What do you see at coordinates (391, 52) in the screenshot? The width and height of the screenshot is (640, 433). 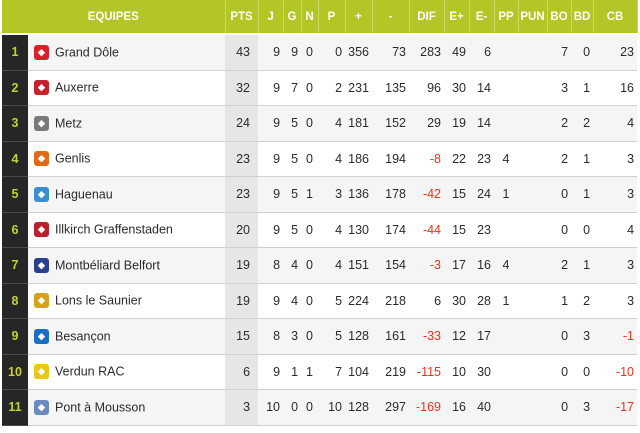 I see `points-against-cell: 73` at bounding box center [391, 52].